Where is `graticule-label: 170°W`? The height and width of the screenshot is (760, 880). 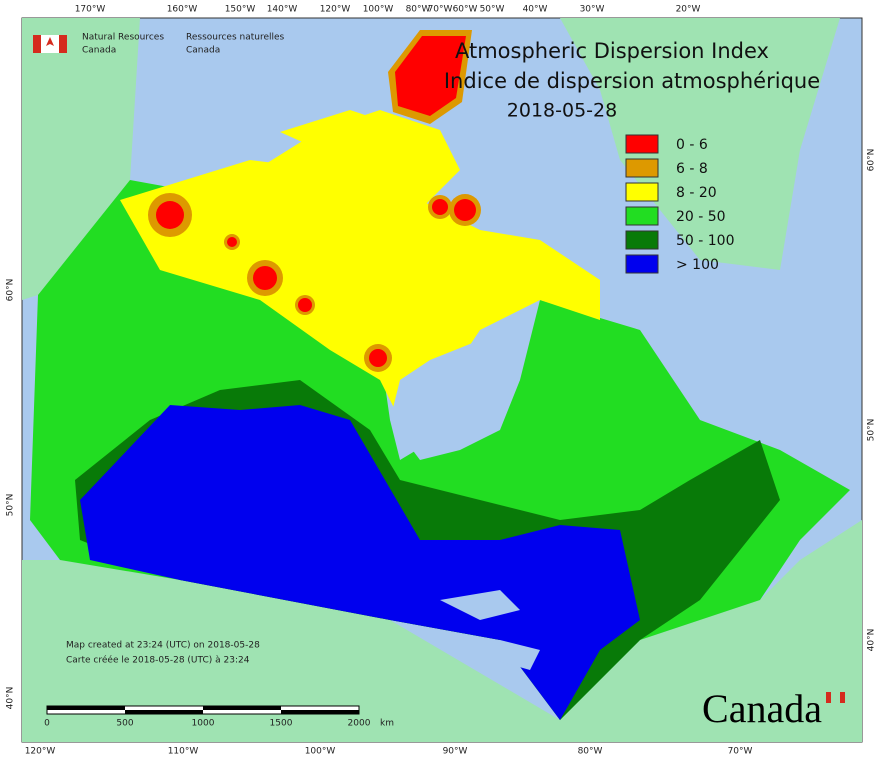 graticule-label: 170°W is located at coordinates (90, 10).